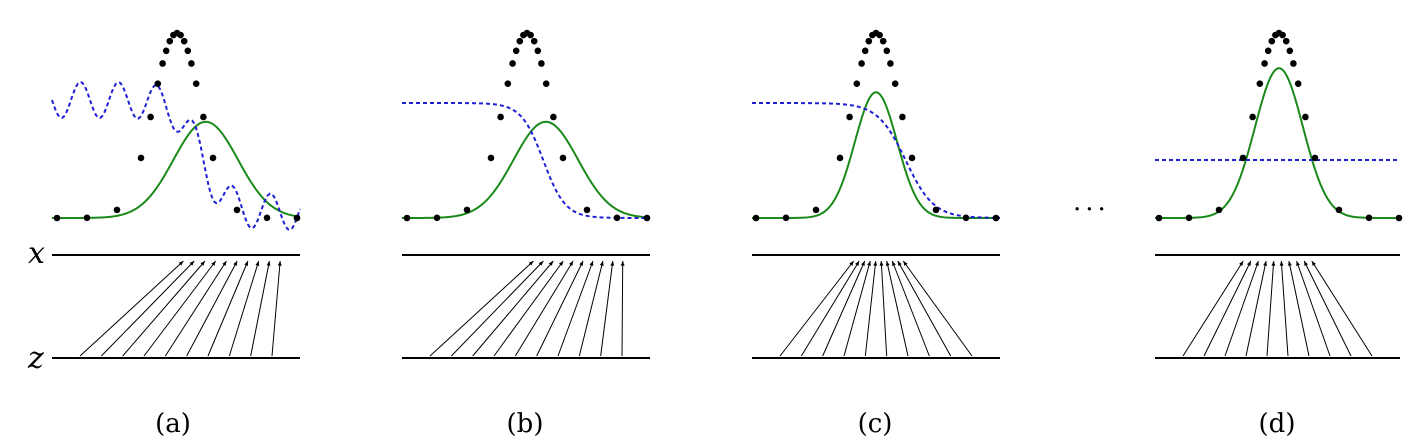  What do you see at coordinates (36, 253) in the screenshot?
I see `x-axis-label: x` at bounding box center [36, 253].